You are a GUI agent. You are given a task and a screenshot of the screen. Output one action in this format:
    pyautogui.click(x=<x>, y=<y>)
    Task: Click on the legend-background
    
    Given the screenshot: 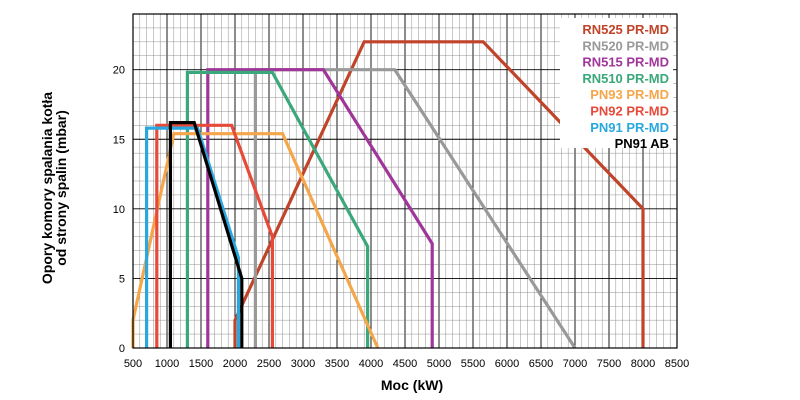 What is the action you would take?
    pyautogui.click(x=616, y=83)
    